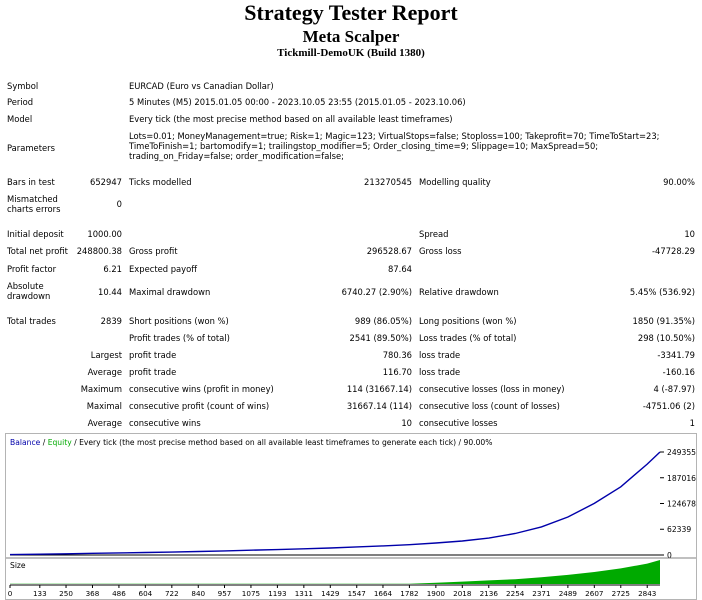 This screenshot has width=702, height=600. Describe the element at coordinates (111, 321) in the screenshot. I see `trades-value: 2839` at that location.